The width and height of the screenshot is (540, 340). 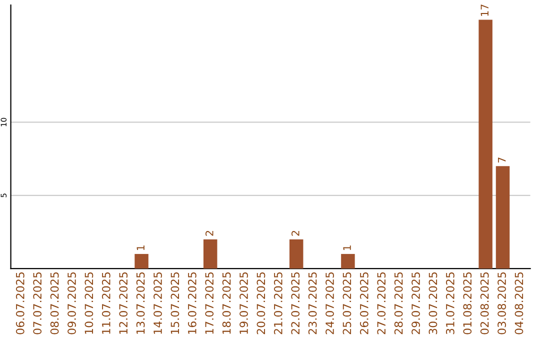 What do you see at coordinates (226, 303) in the screenshot?
I see `x-tick-label: 18.07.2025` at bounding box center [226, 303].